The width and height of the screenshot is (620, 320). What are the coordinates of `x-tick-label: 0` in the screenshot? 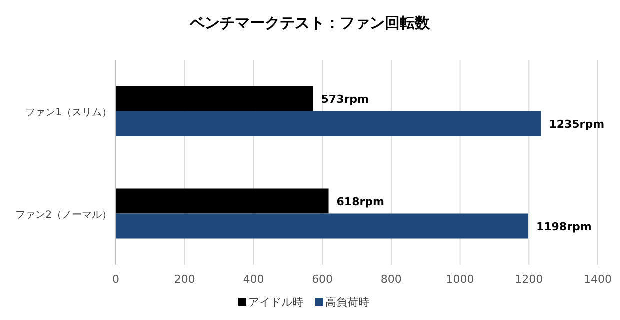 It's located at (116, 279).